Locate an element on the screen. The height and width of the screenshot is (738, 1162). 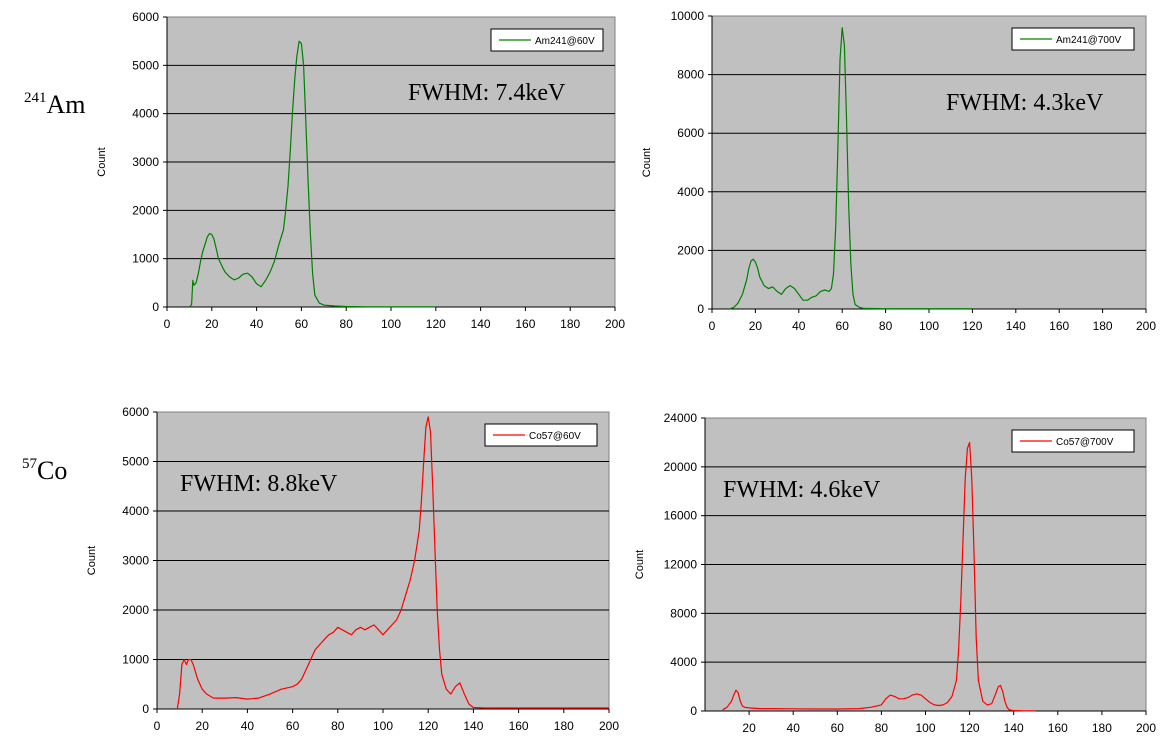
y-tick-label: 12000 is located at coordinates (681, 565).